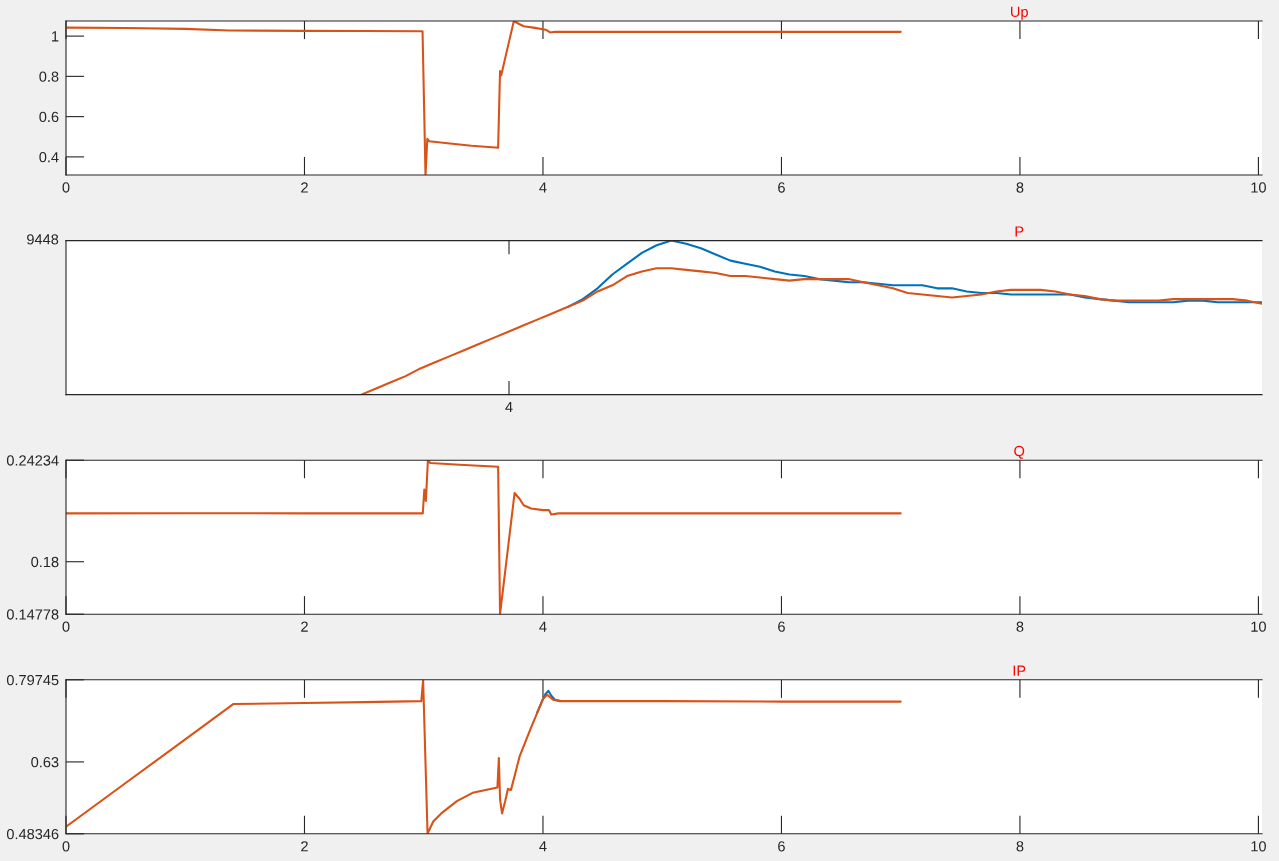 This screenshot has width=1279, height=861. I want to click on text: 4, so click(509, 407).